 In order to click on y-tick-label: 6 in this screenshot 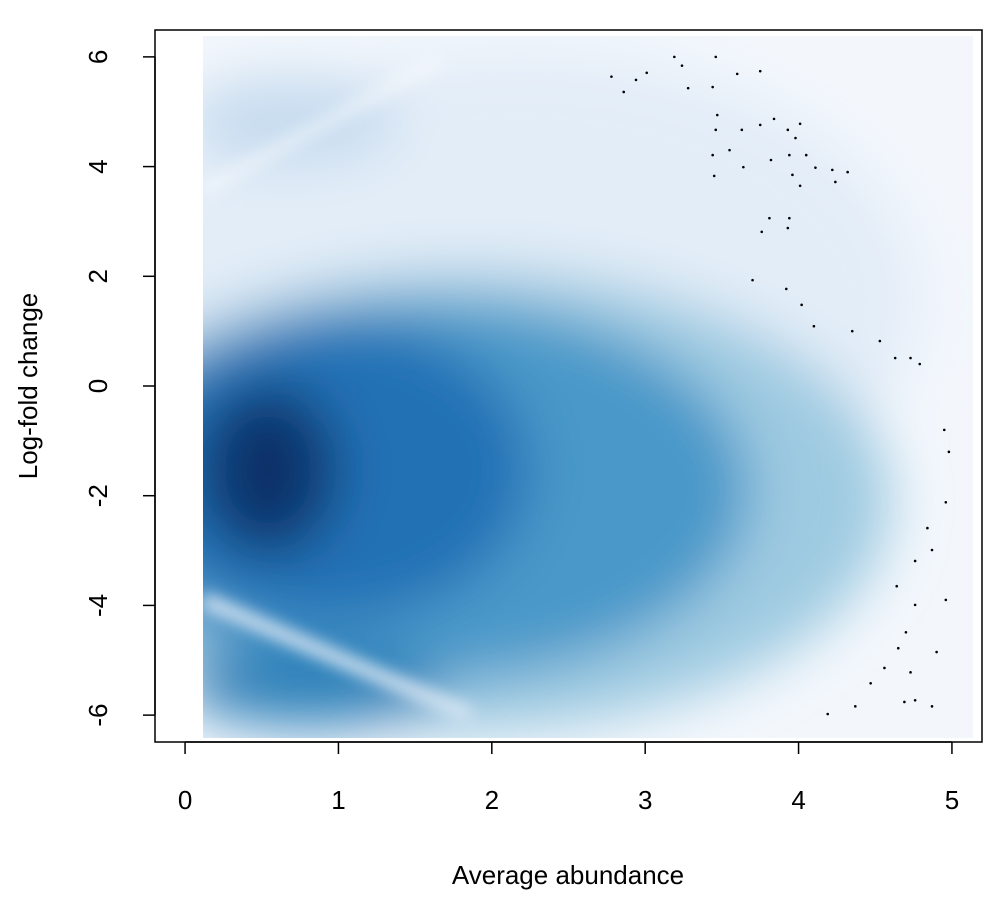, I will do `click(98, 57)`.